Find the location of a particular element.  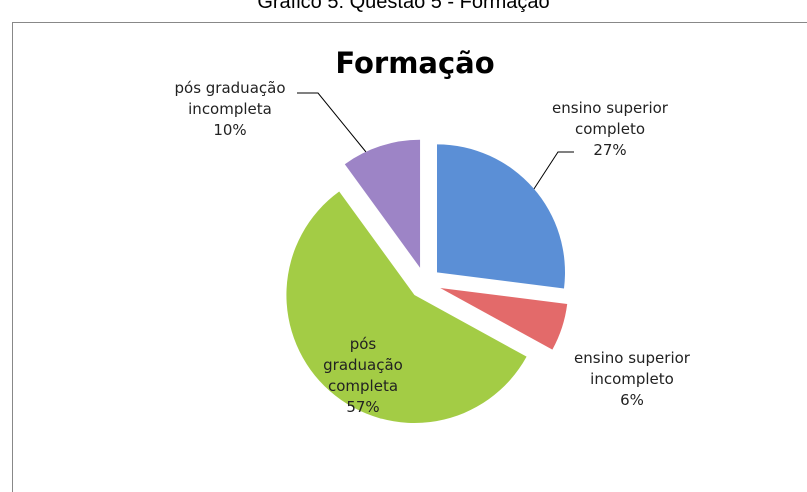

label-value: 27% is located at coordinates (610, 150).